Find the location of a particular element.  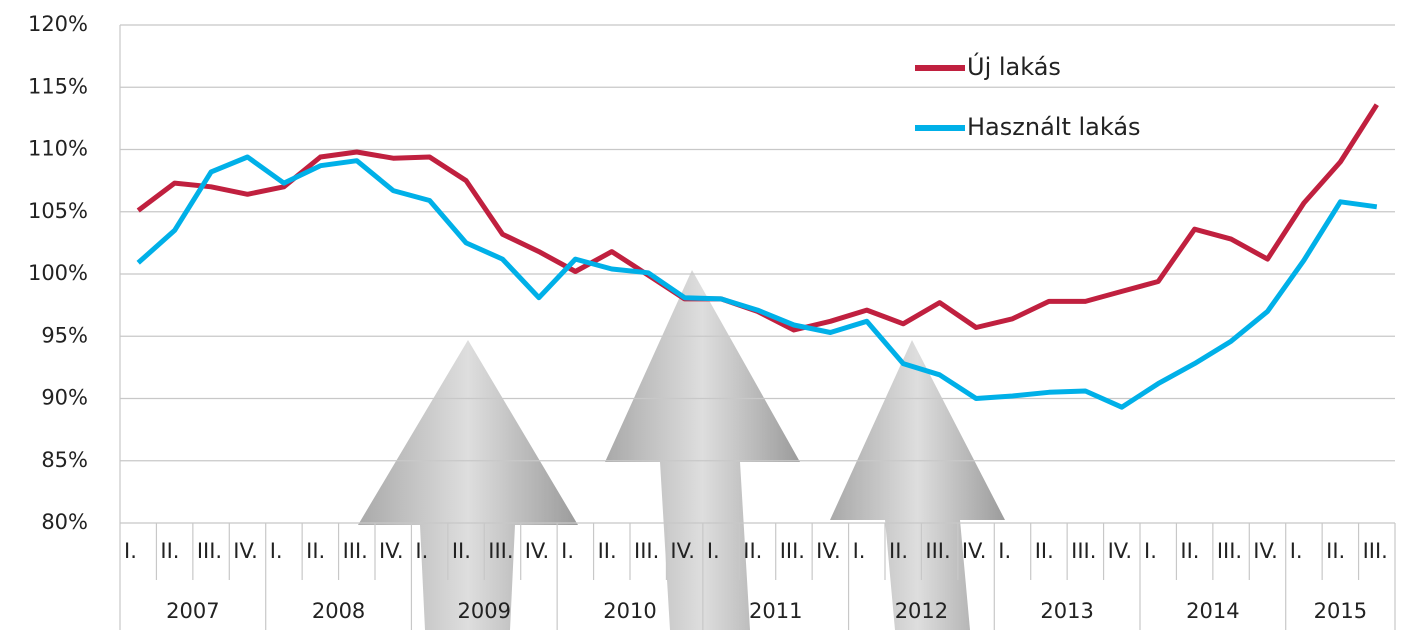

y-tick-label: 105% is located at coordinates (58, 211).